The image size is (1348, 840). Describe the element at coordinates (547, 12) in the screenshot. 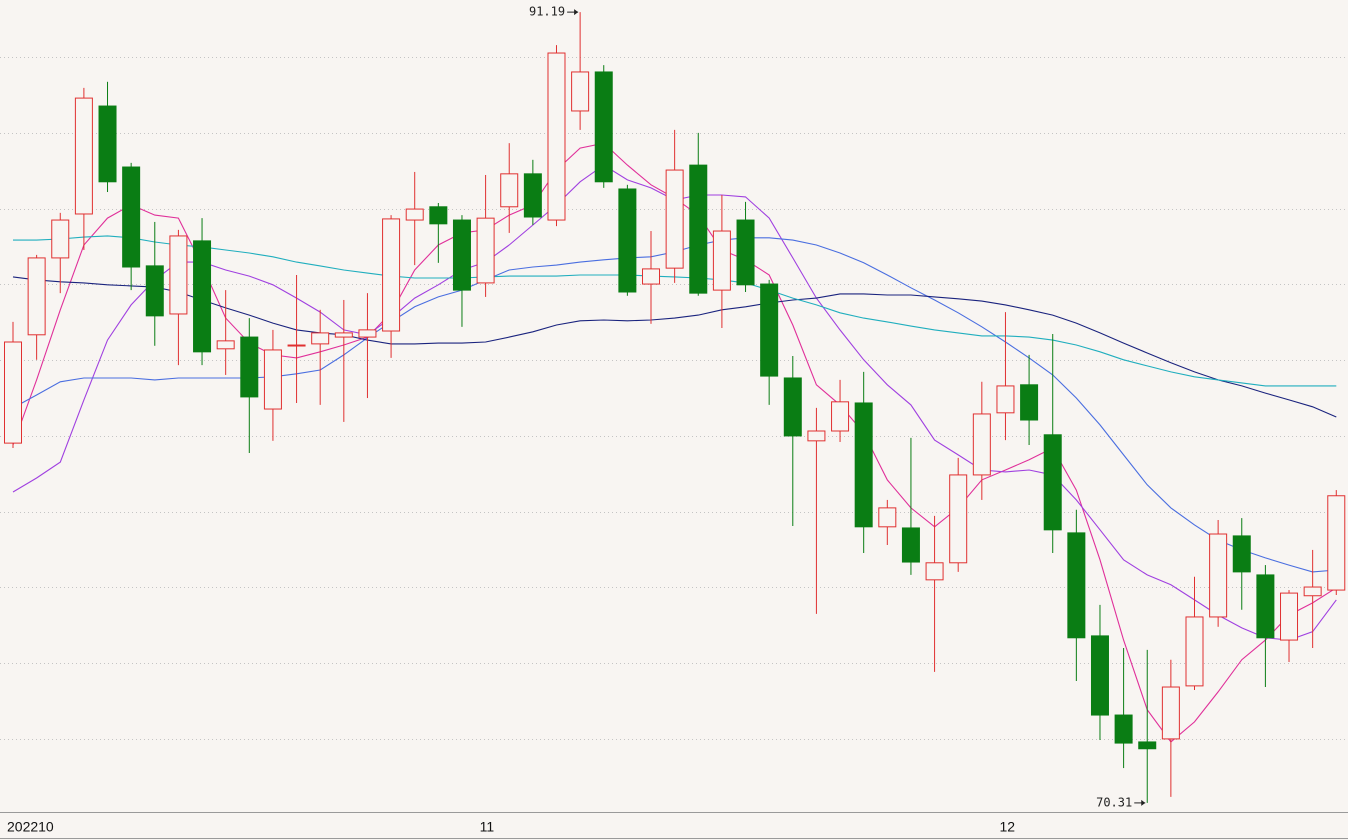

I see `extreme-label: 91.19` at that location.